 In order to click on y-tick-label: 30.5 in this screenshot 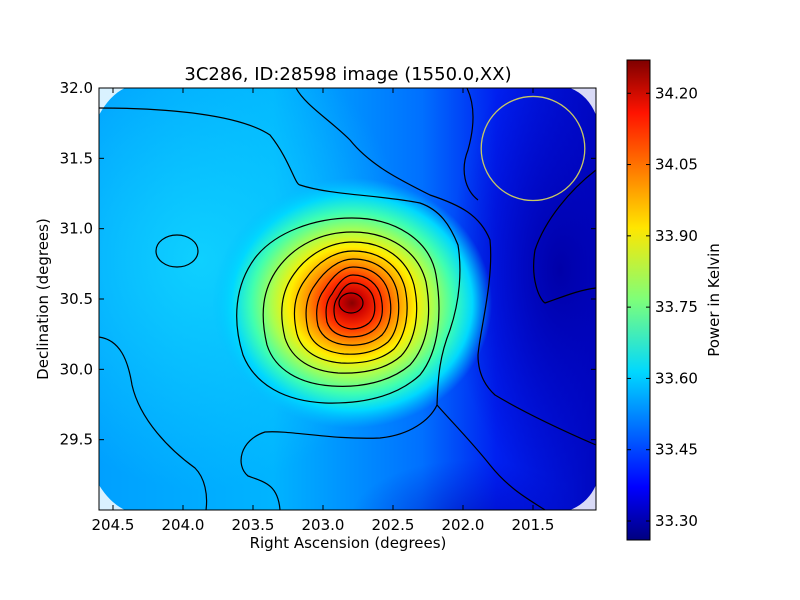, I will do `click(76, 299)`.